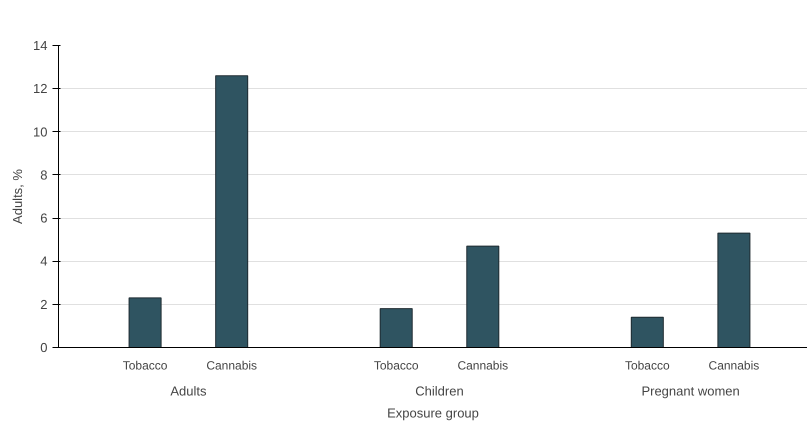 This screenshot has width=807, height=423. Describe the element at coordinates (433, 413) in the screenshot. I see `x-axis-title: Exposure group` at that location.